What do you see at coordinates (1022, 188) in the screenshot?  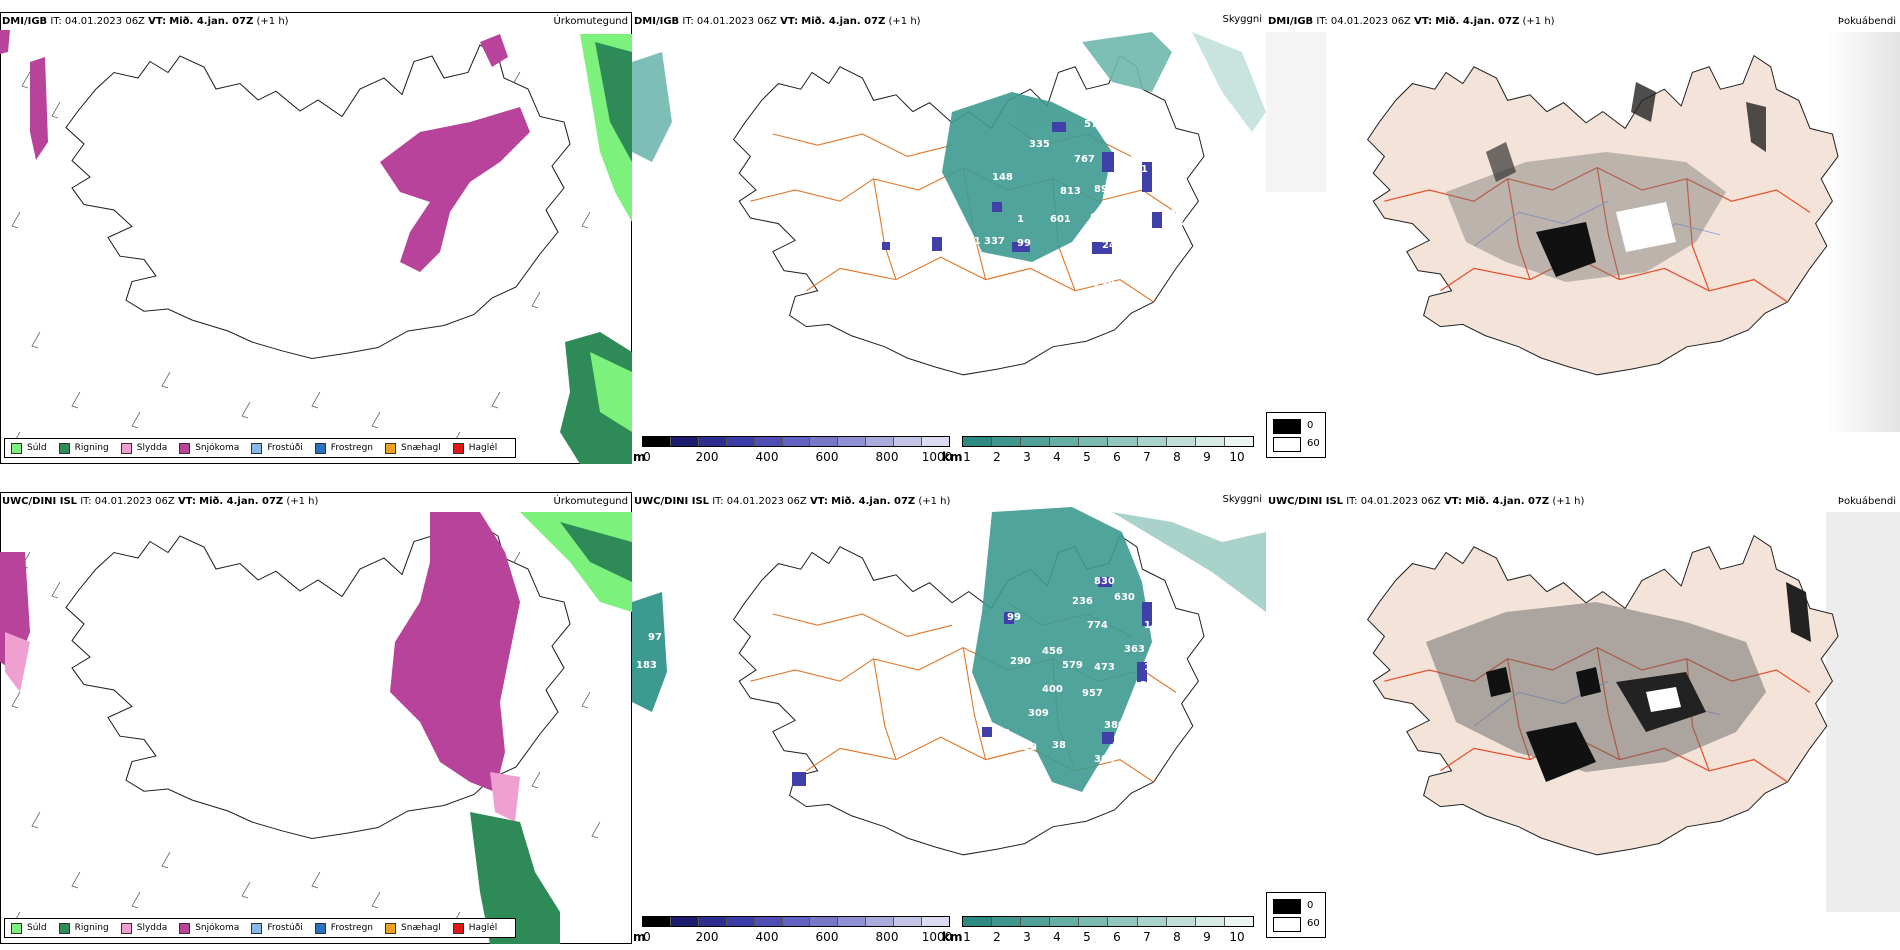 I see `mountain-cells` at bounding box center [1022, 188].